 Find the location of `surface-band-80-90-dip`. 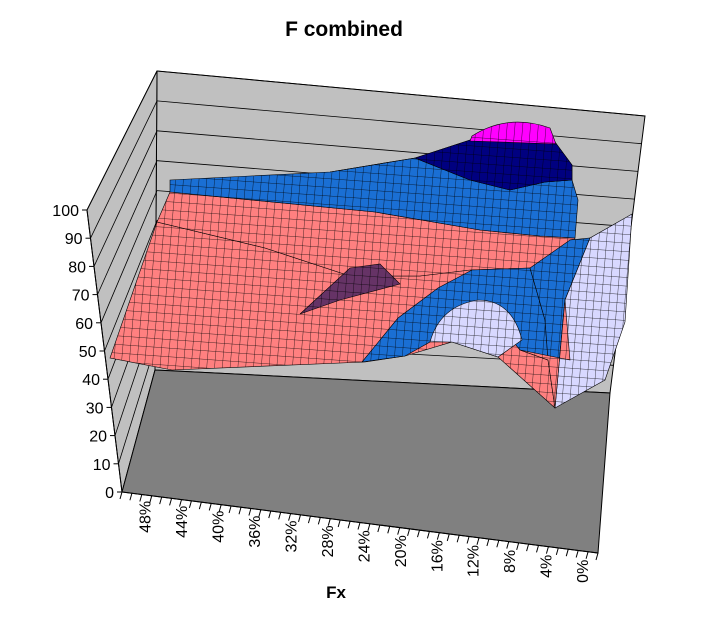

surface-band-80-90-dip is located at coordinates (476, 328).